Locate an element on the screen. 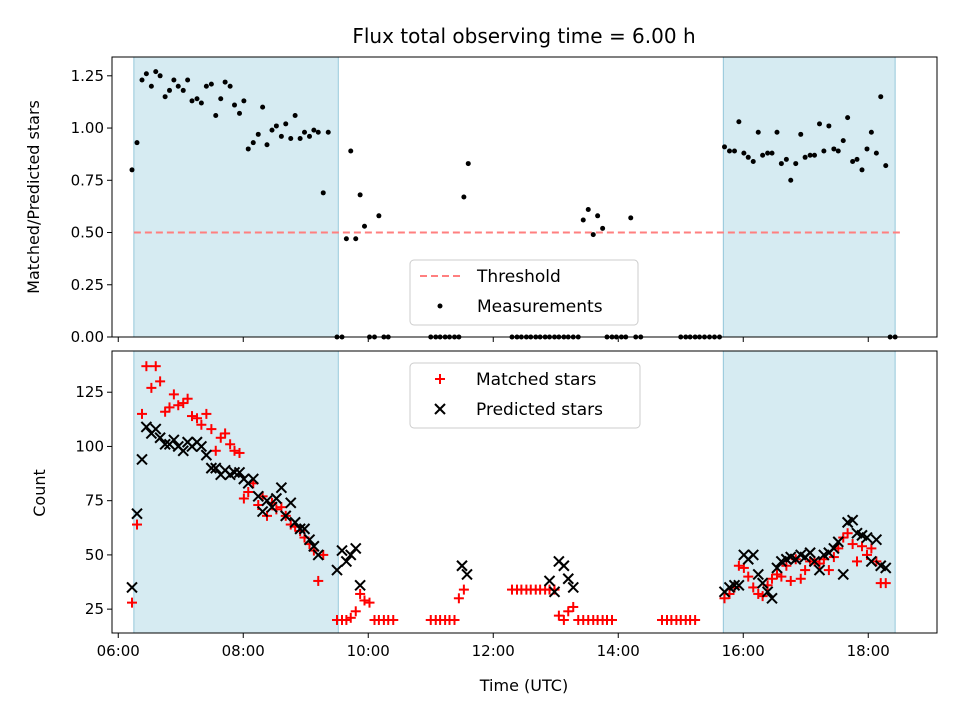 The image size is (960, 720). top-y-axis-label: Matched/Predicted stars is located at coordinates (33, 197).